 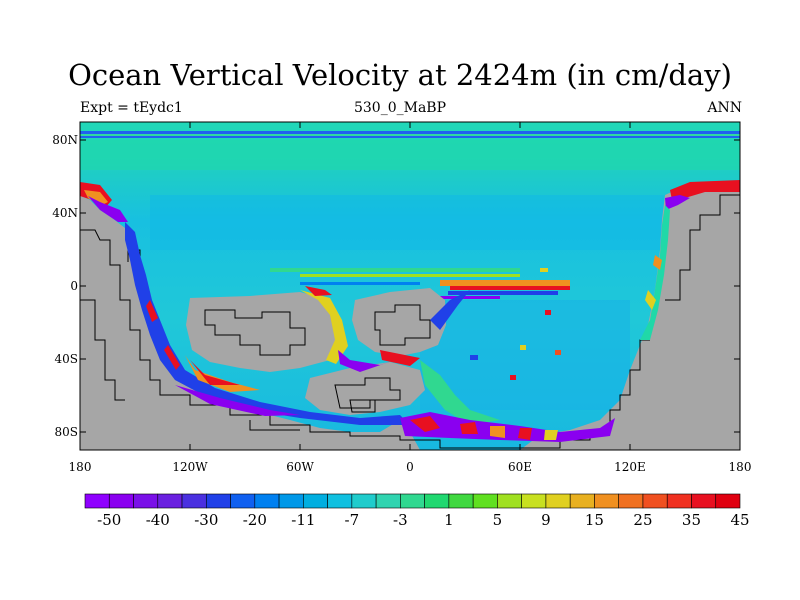 What do you see at coordinates (410, 134) in the screenshot?
I see `arctic-boundary-row` at bounding box center [410, 134].